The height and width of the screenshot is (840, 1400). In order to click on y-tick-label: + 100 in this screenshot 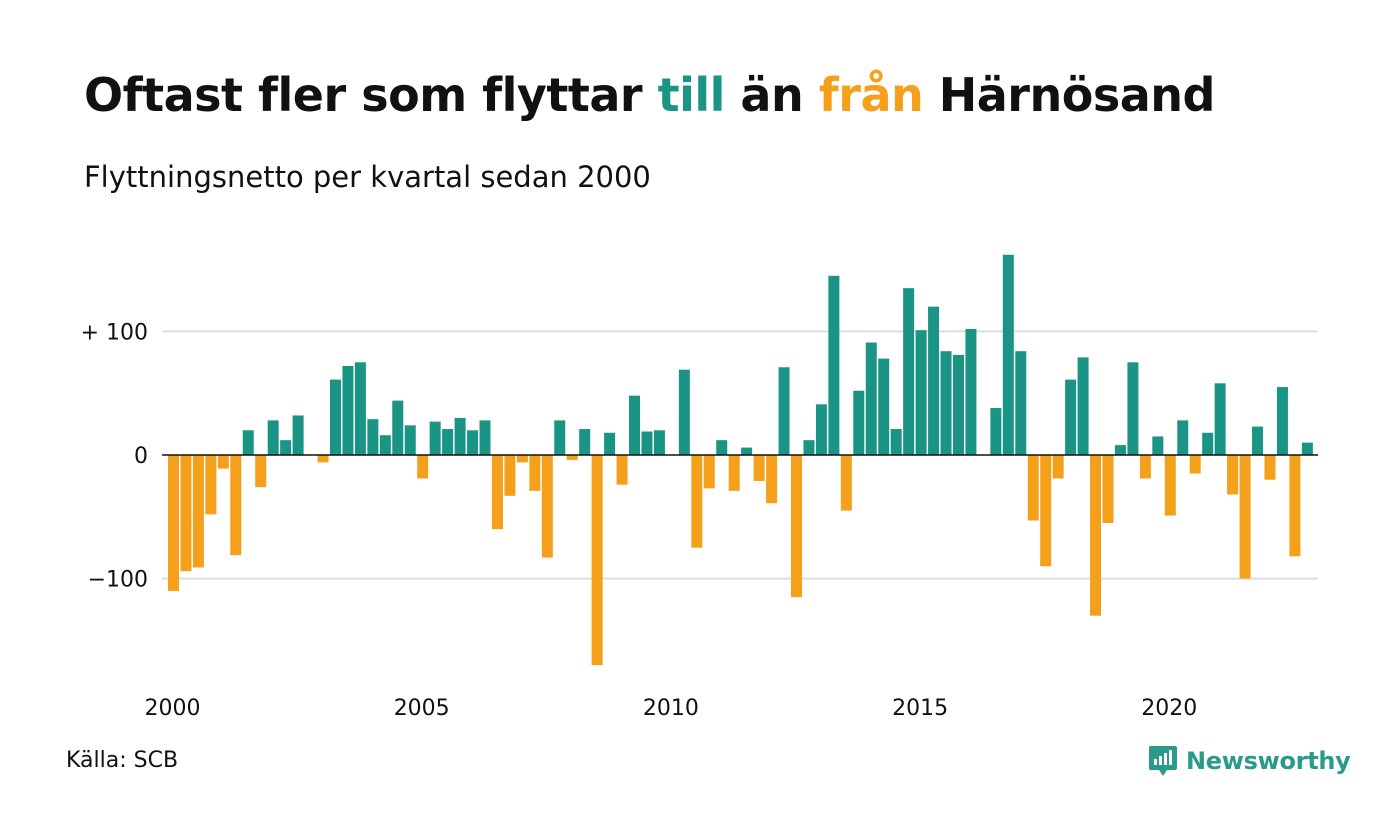, I will do `click(114, 332)`.